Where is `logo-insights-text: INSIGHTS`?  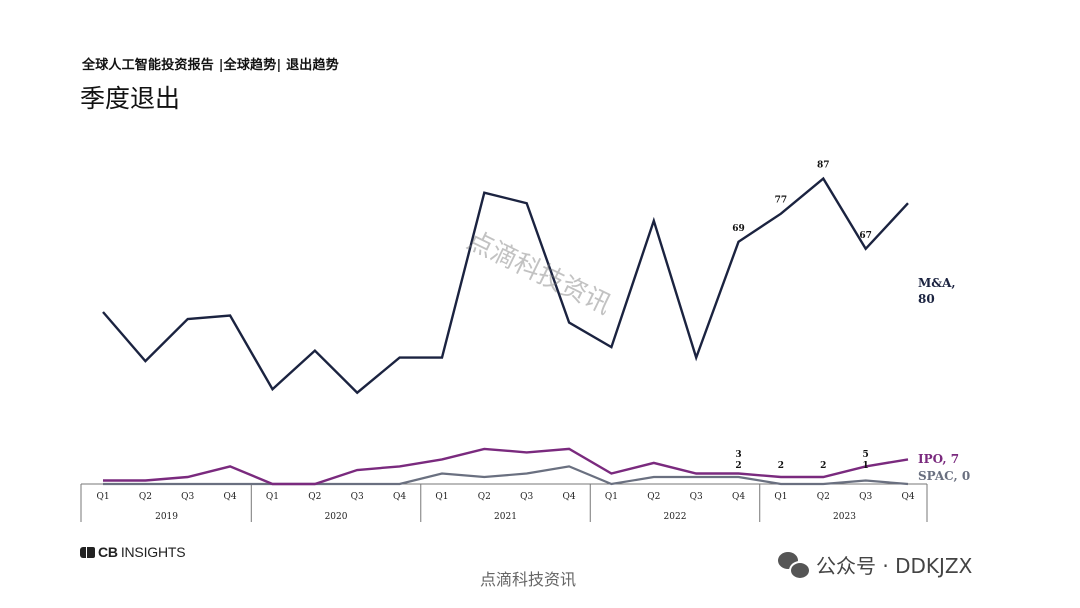
logo-insights-text: INSIGHTS is located at coordinates (153, 552).